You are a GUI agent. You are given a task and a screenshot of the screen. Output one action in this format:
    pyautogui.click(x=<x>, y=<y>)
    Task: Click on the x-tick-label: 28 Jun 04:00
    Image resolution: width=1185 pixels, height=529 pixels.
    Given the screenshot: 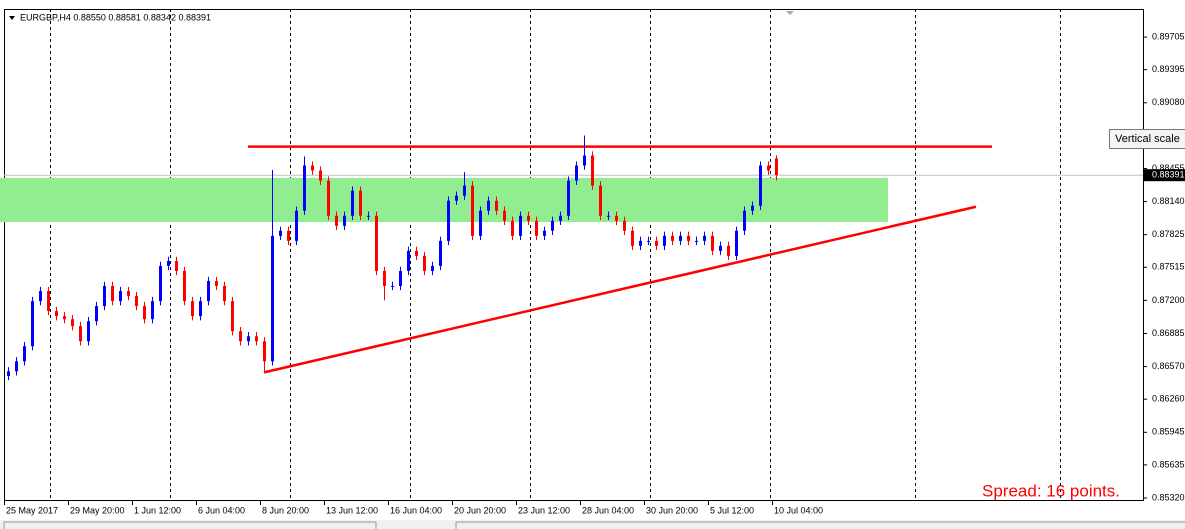 What is the action you would take?
    pyautogui.click(x=608, y=510)
    